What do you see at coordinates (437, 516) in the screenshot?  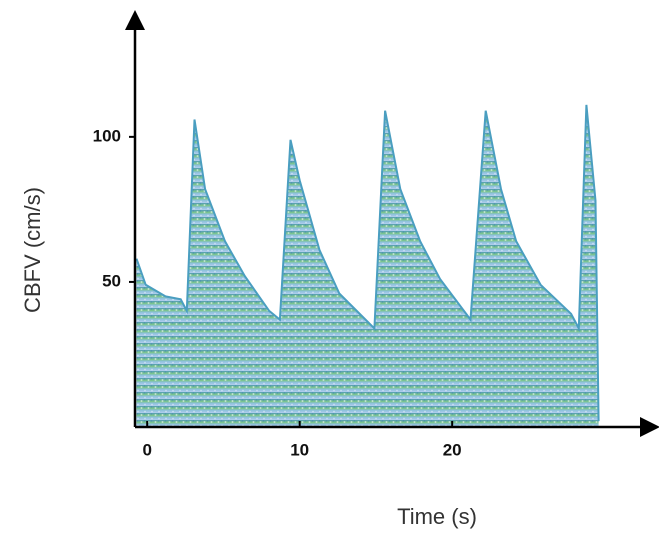 I see `x-axis-label: Time (s)` at bounding box center [437, 516].